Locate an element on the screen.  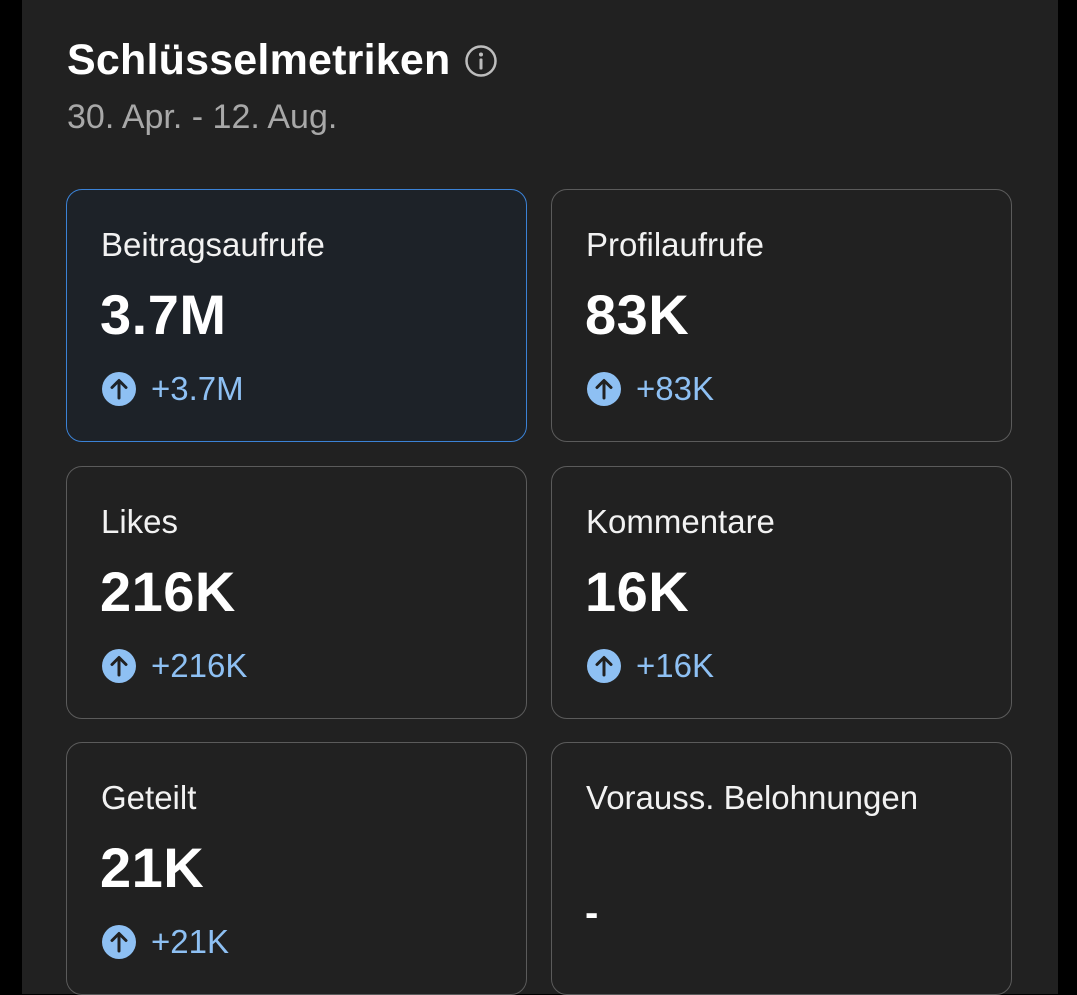
metric-value: - is located at coordinates (592, 913).